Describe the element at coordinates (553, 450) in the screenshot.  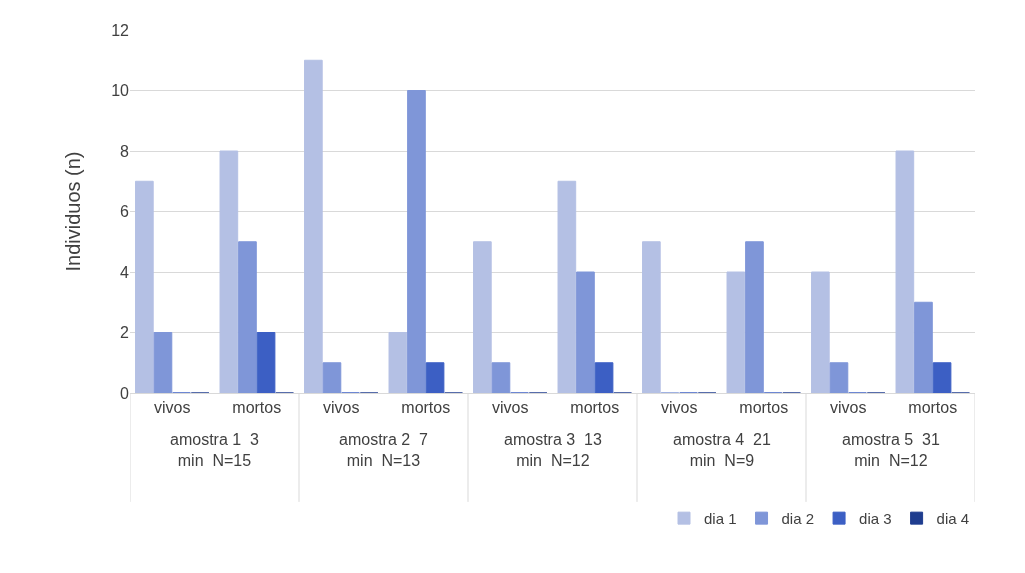
I see `text: amostra 3 13 min N=12` at that location.